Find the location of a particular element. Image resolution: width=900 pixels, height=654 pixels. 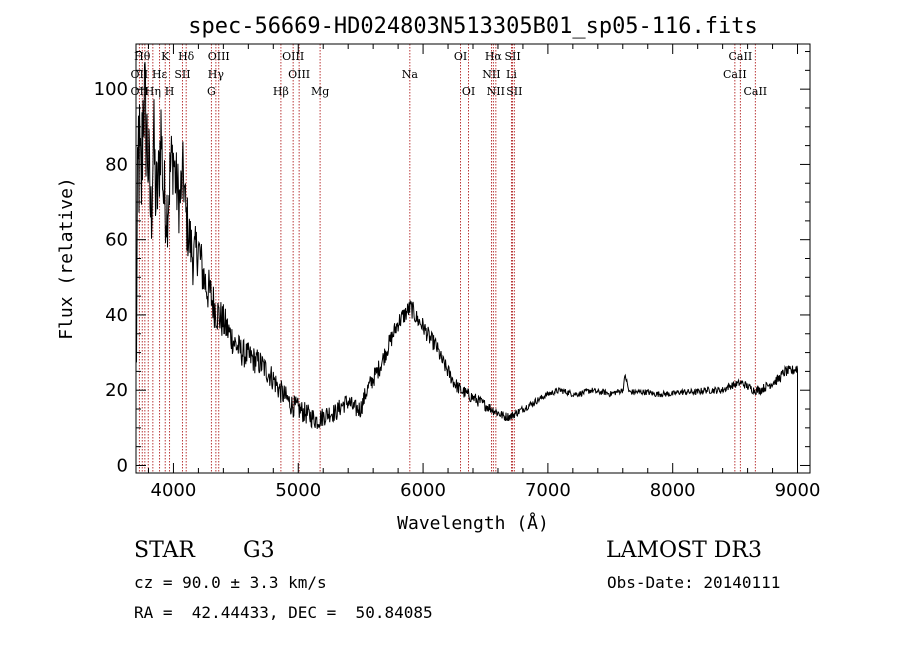

line-label-2-8: CaII is located at coordinates (735, 74).